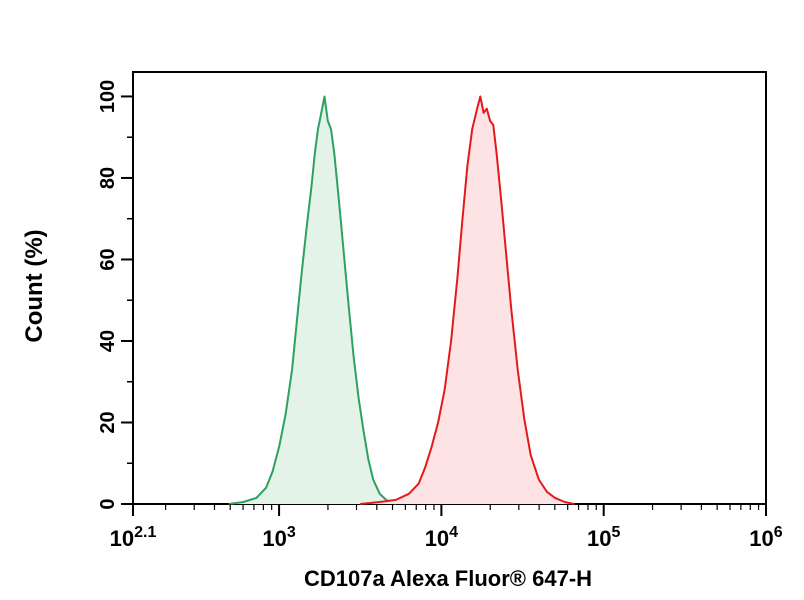 This screenshot has width=804, height=600. Describe the element at coordinates (34, 285) in the screenshot. I see `y-axis-title: Count (%)` at that location.